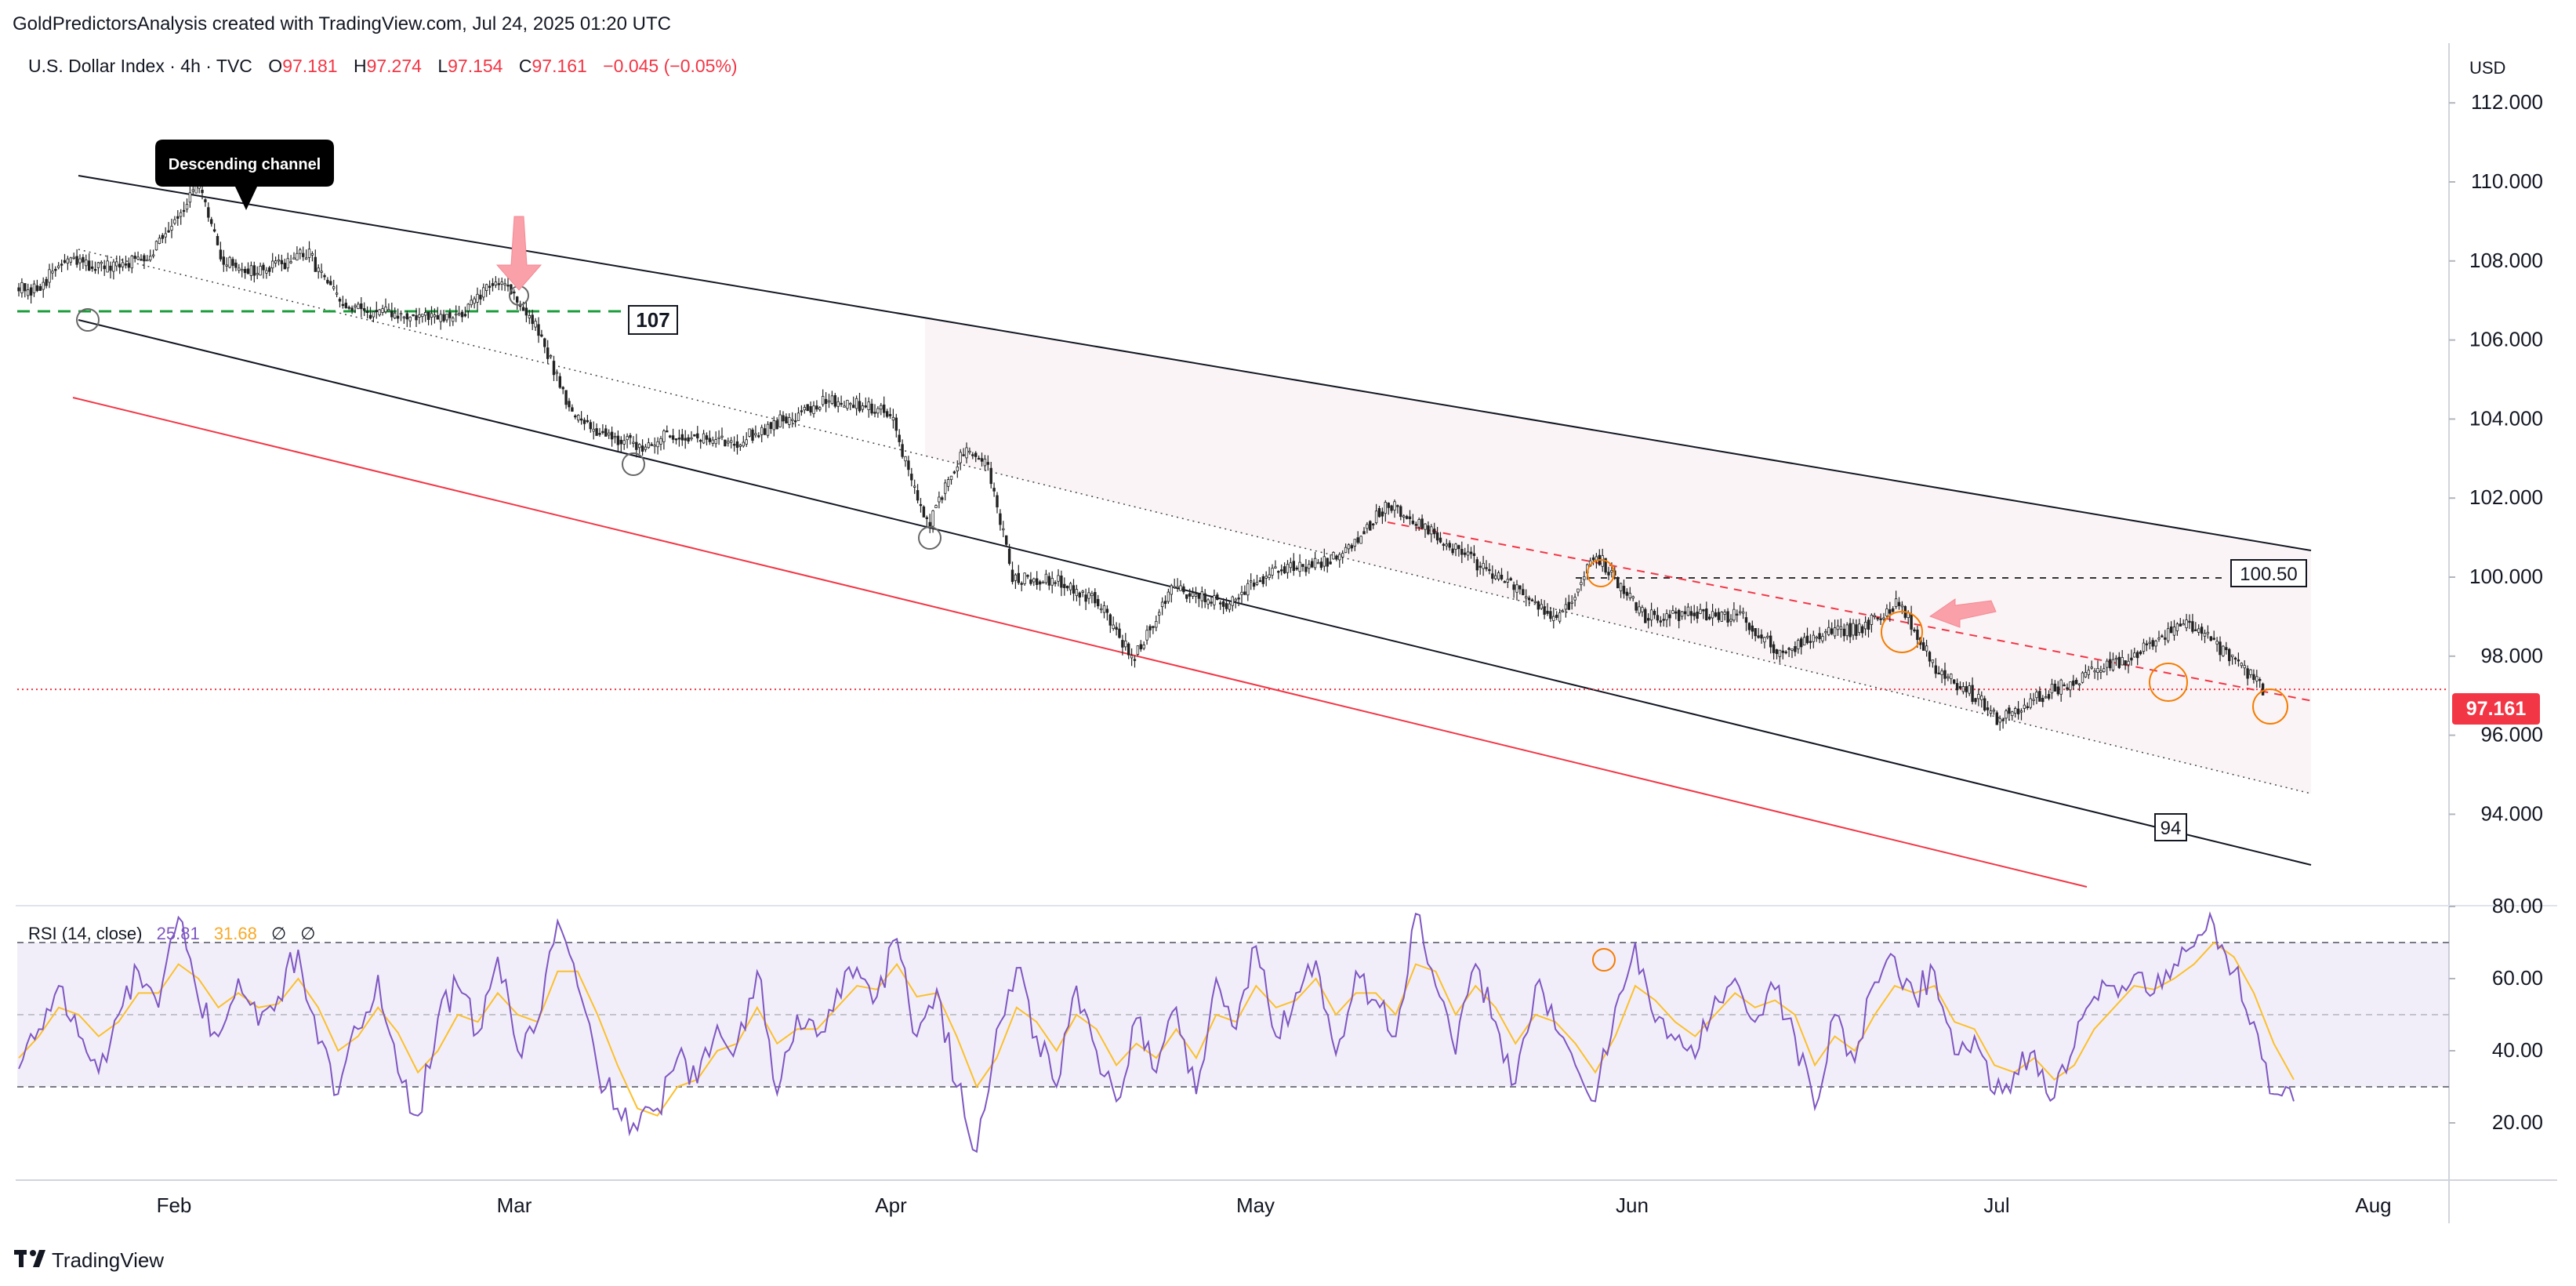 The image size is (2576, 1286). I want to click on swing-low-circle, so click(634, 464).